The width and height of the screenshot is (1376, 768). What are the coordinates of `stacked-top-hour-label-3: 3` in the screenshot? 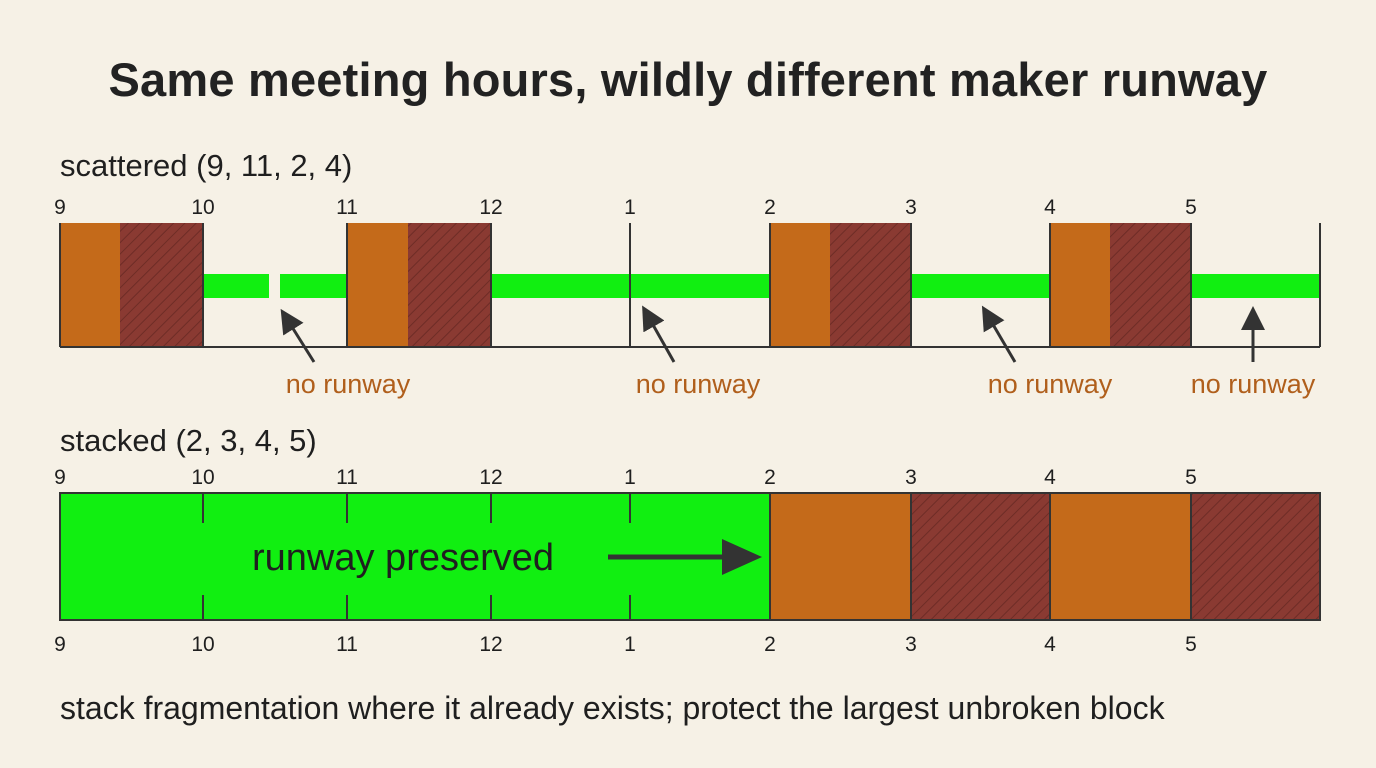 It's located at (911, 477).